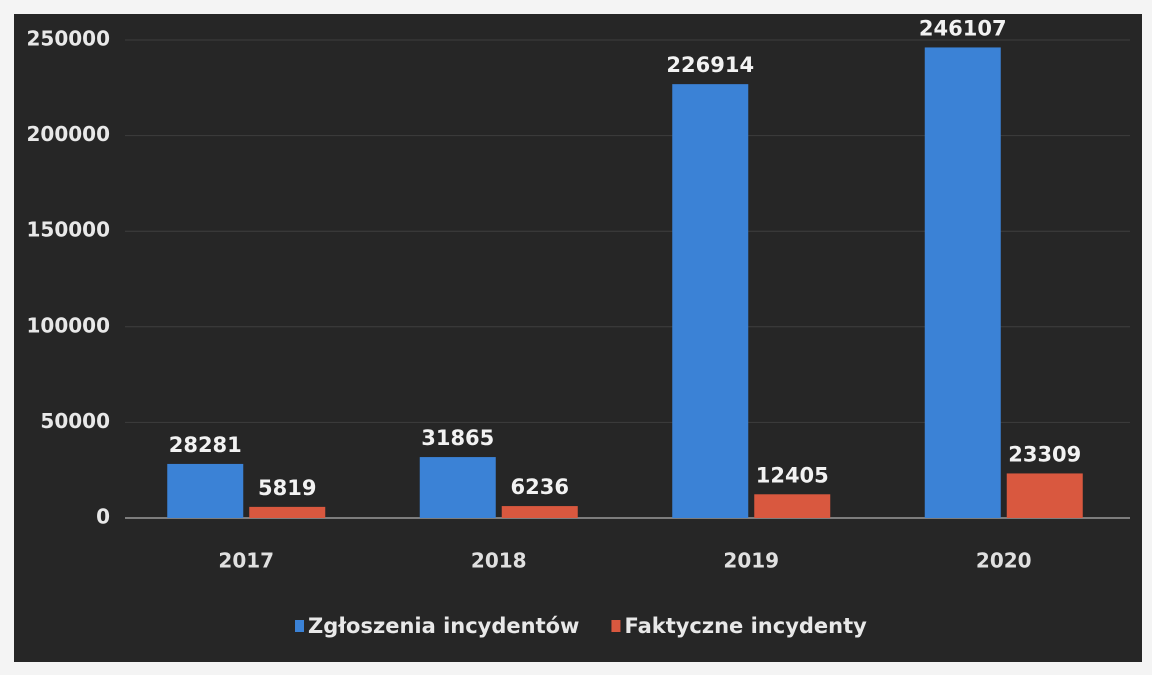 Image resolution: width=1152 pixels, height=675 pixels. What do you see at coordinates (75, 421) in the screenshot?
I see `y-tick-label: 50000` at bounding box center [75, 421].